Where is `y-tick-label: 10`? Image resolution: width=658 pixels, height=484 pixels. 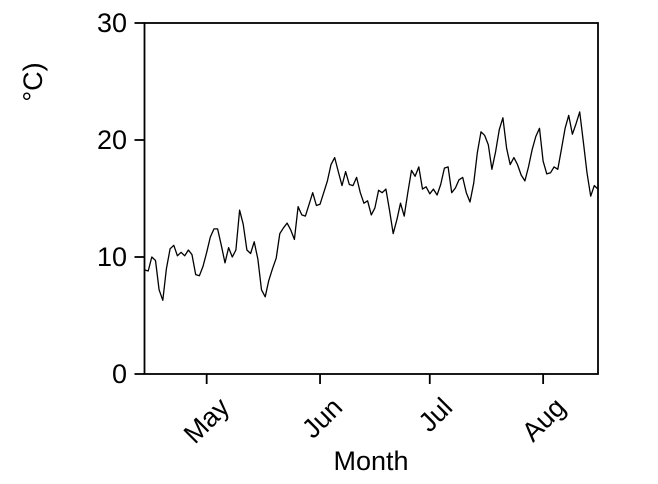 y-tick-label: 10 is located at coordinates (111, 257).